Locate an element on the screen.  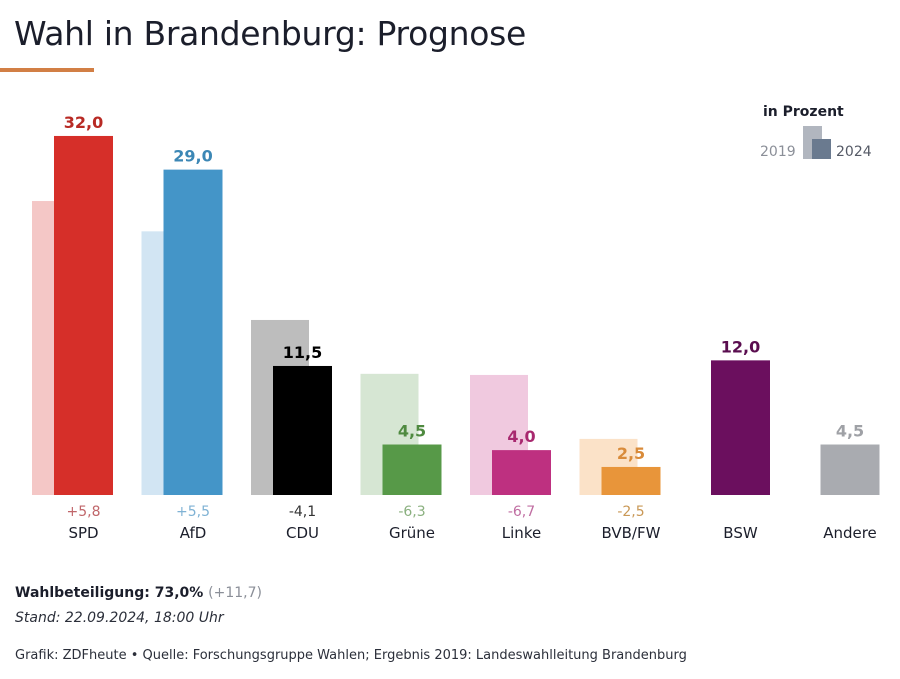
bar-group-spd: 32,0 +5,8 SPD is located at coordinates (72, 327).